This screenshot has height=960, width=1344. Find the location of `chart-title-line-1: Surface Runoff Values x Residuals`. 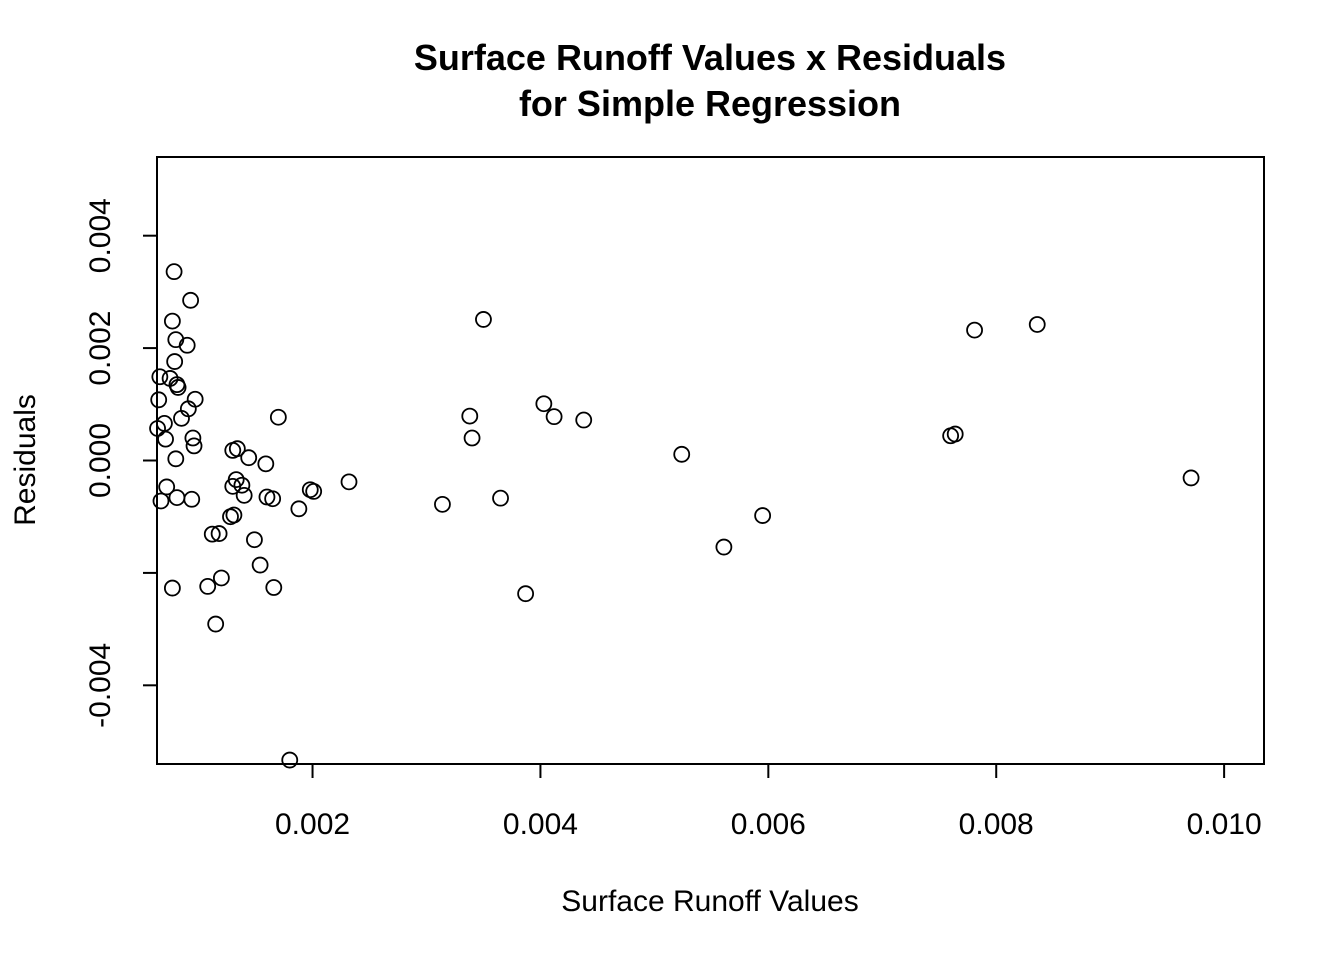

chart-title-line-1: Surface Runoff Values x Residuals is located at coordinates (710, 57).